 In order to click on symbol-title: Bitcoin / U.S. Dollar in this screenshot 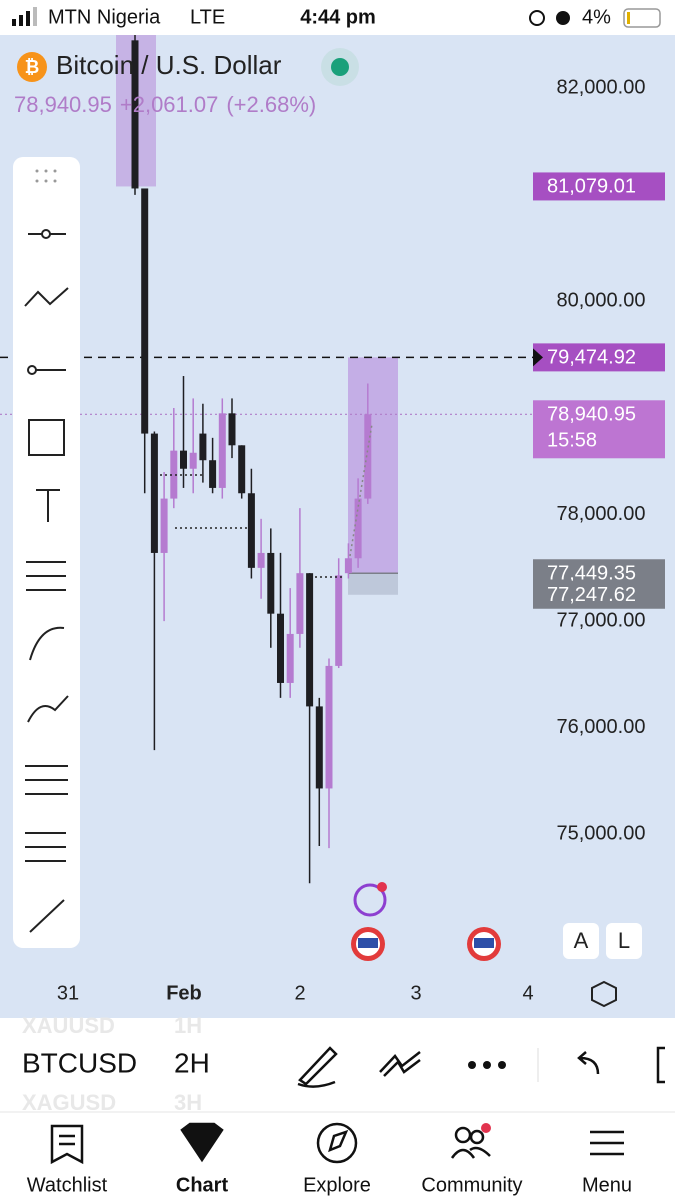, I will do `click(169, 65)`.